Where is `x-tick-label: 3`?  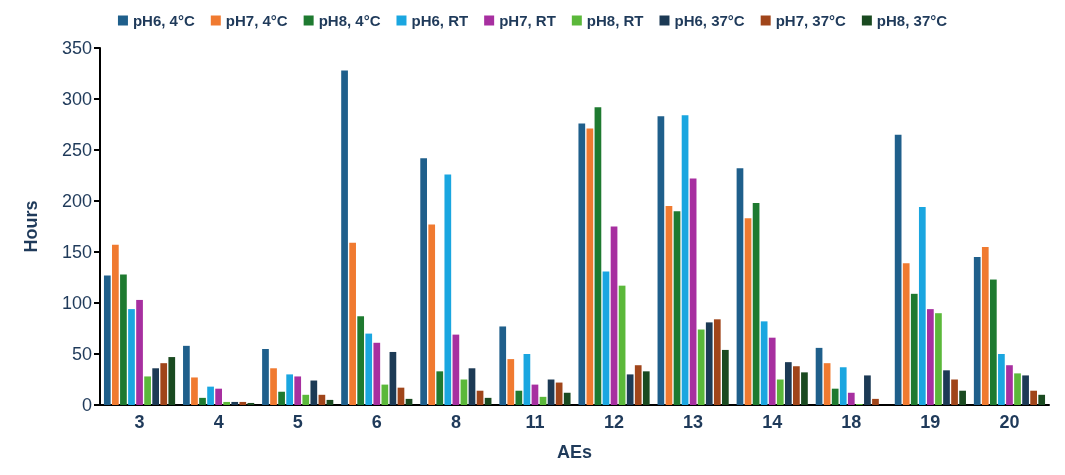
x-tick-label: 3 is located at coordinates (139, 422).